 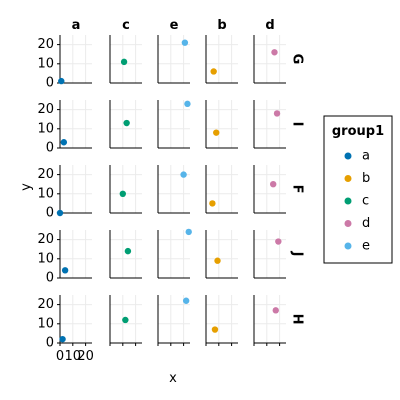 I want to click on x-tick-label: 10, so click(x=73, y=356).